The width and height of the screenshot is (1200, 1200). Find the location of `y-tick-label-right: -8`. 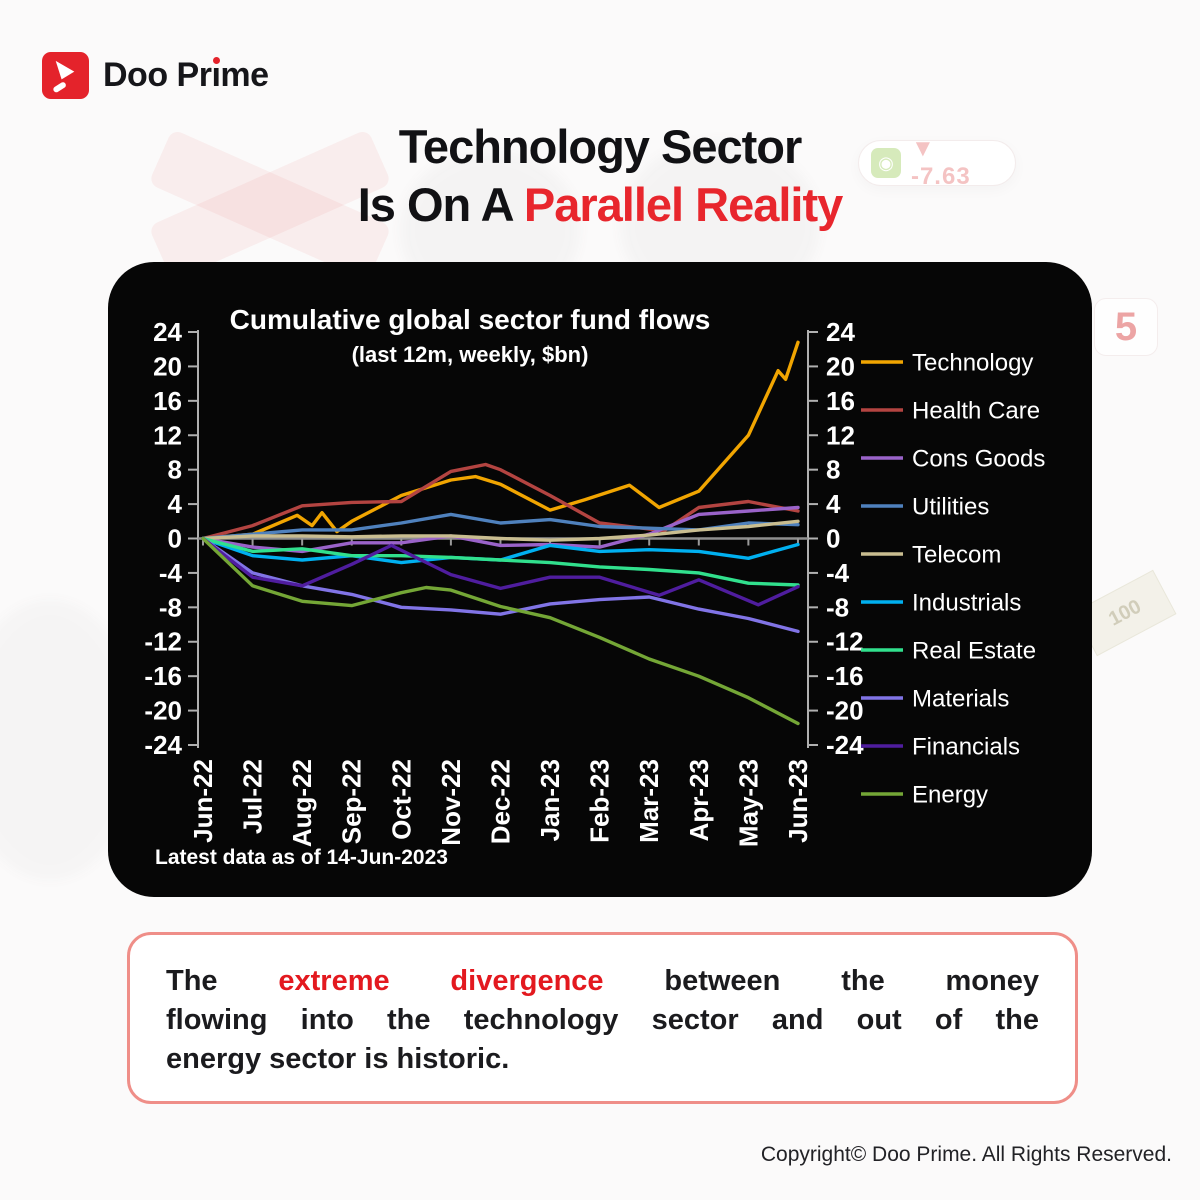

y-tick-label-right: -8 is located at coordinates (837, 607).